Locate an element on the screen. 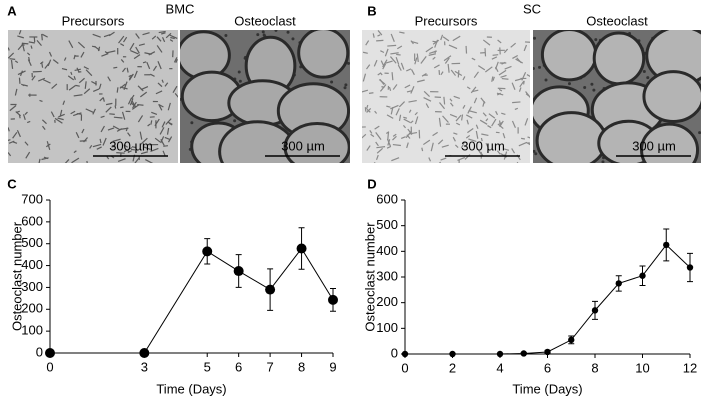 The height and width of the screenshot is (406, 703). image-caption: Osteoclast is located at coordinates (617, 20).